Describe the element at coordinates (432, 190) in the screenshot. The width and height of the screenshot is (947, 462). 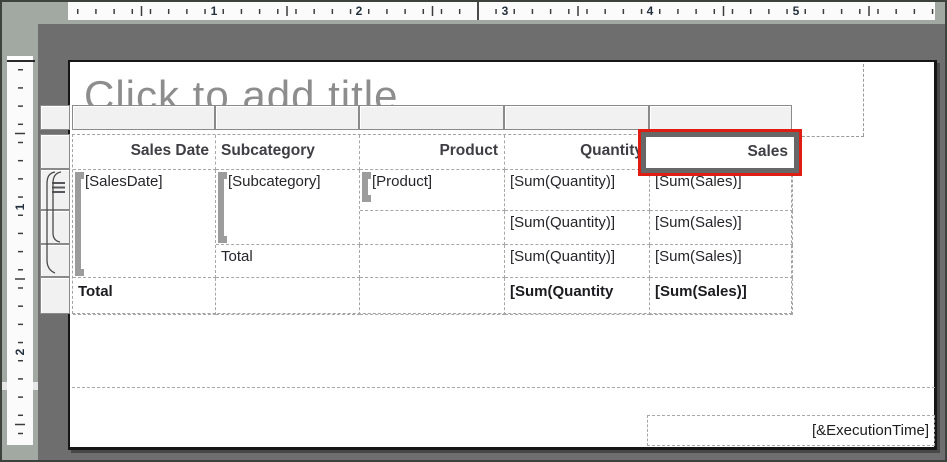
I see `cell-product-detail: [Product]` at that location.